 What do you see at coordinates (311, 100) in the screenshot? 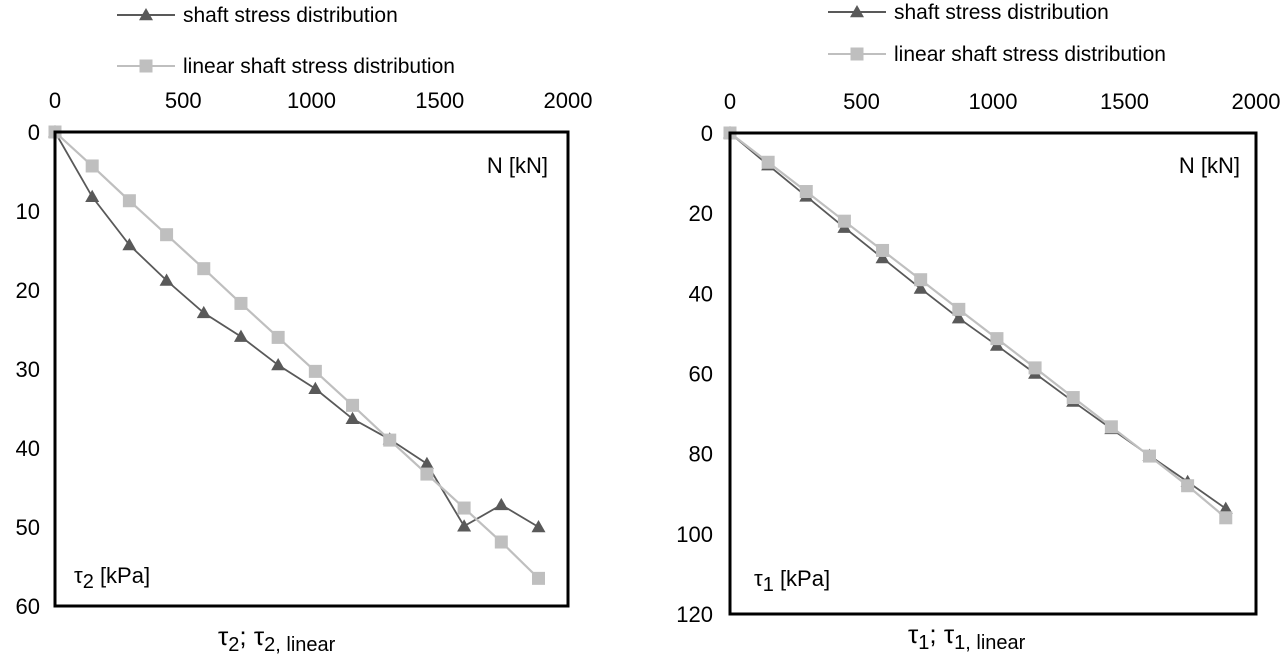
I see `x-tick-label: 1000` at bounding box center [311, 100].